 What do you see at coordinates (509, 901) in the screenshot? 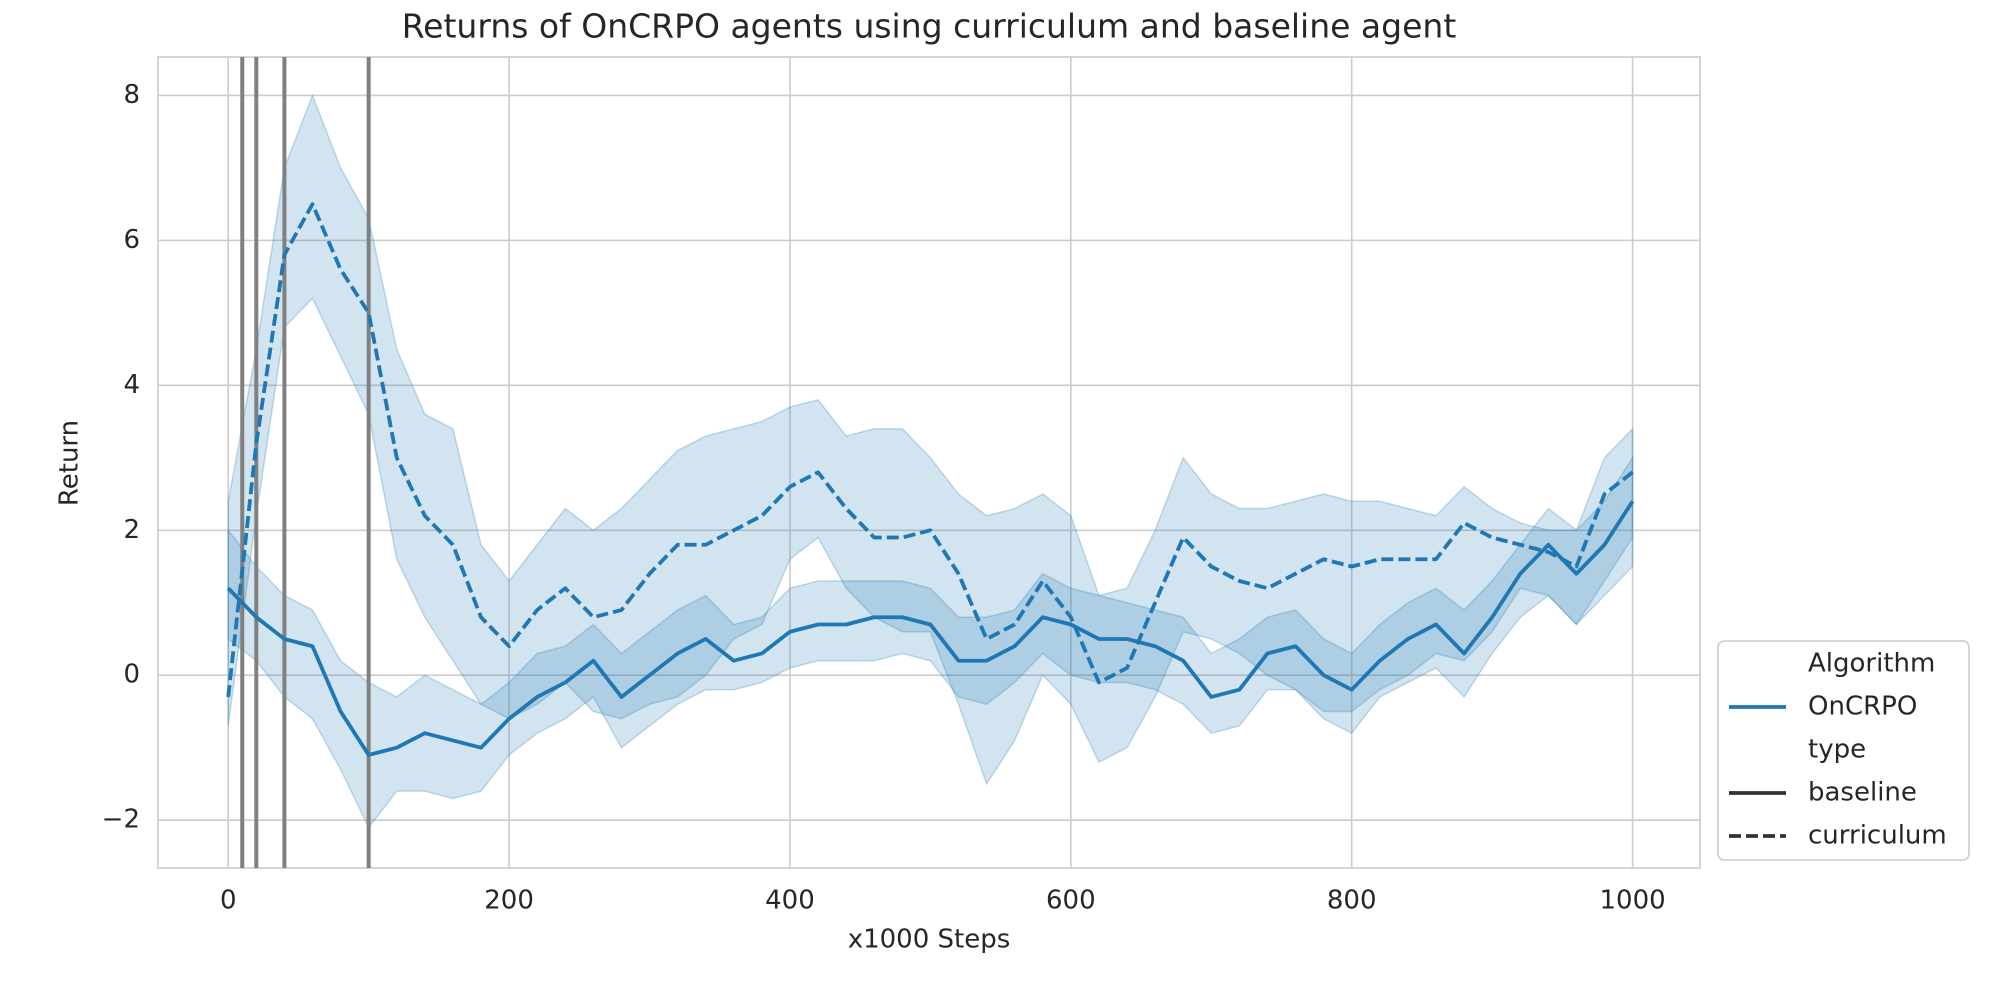
I see `x-tick-label: 200` at bounding box center [509, 901].